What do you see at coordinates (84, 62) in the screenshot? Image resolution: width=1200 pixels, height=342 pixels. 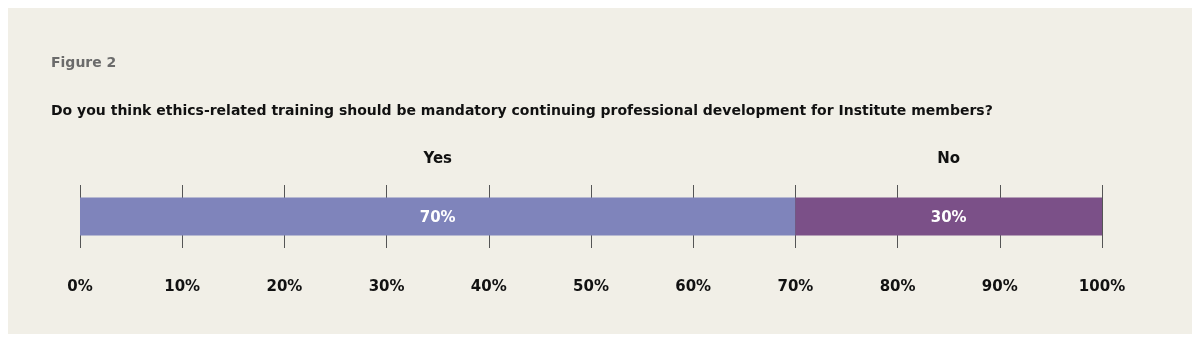 I see `chart-title: Figure 2` at bounding box center [84, 62].